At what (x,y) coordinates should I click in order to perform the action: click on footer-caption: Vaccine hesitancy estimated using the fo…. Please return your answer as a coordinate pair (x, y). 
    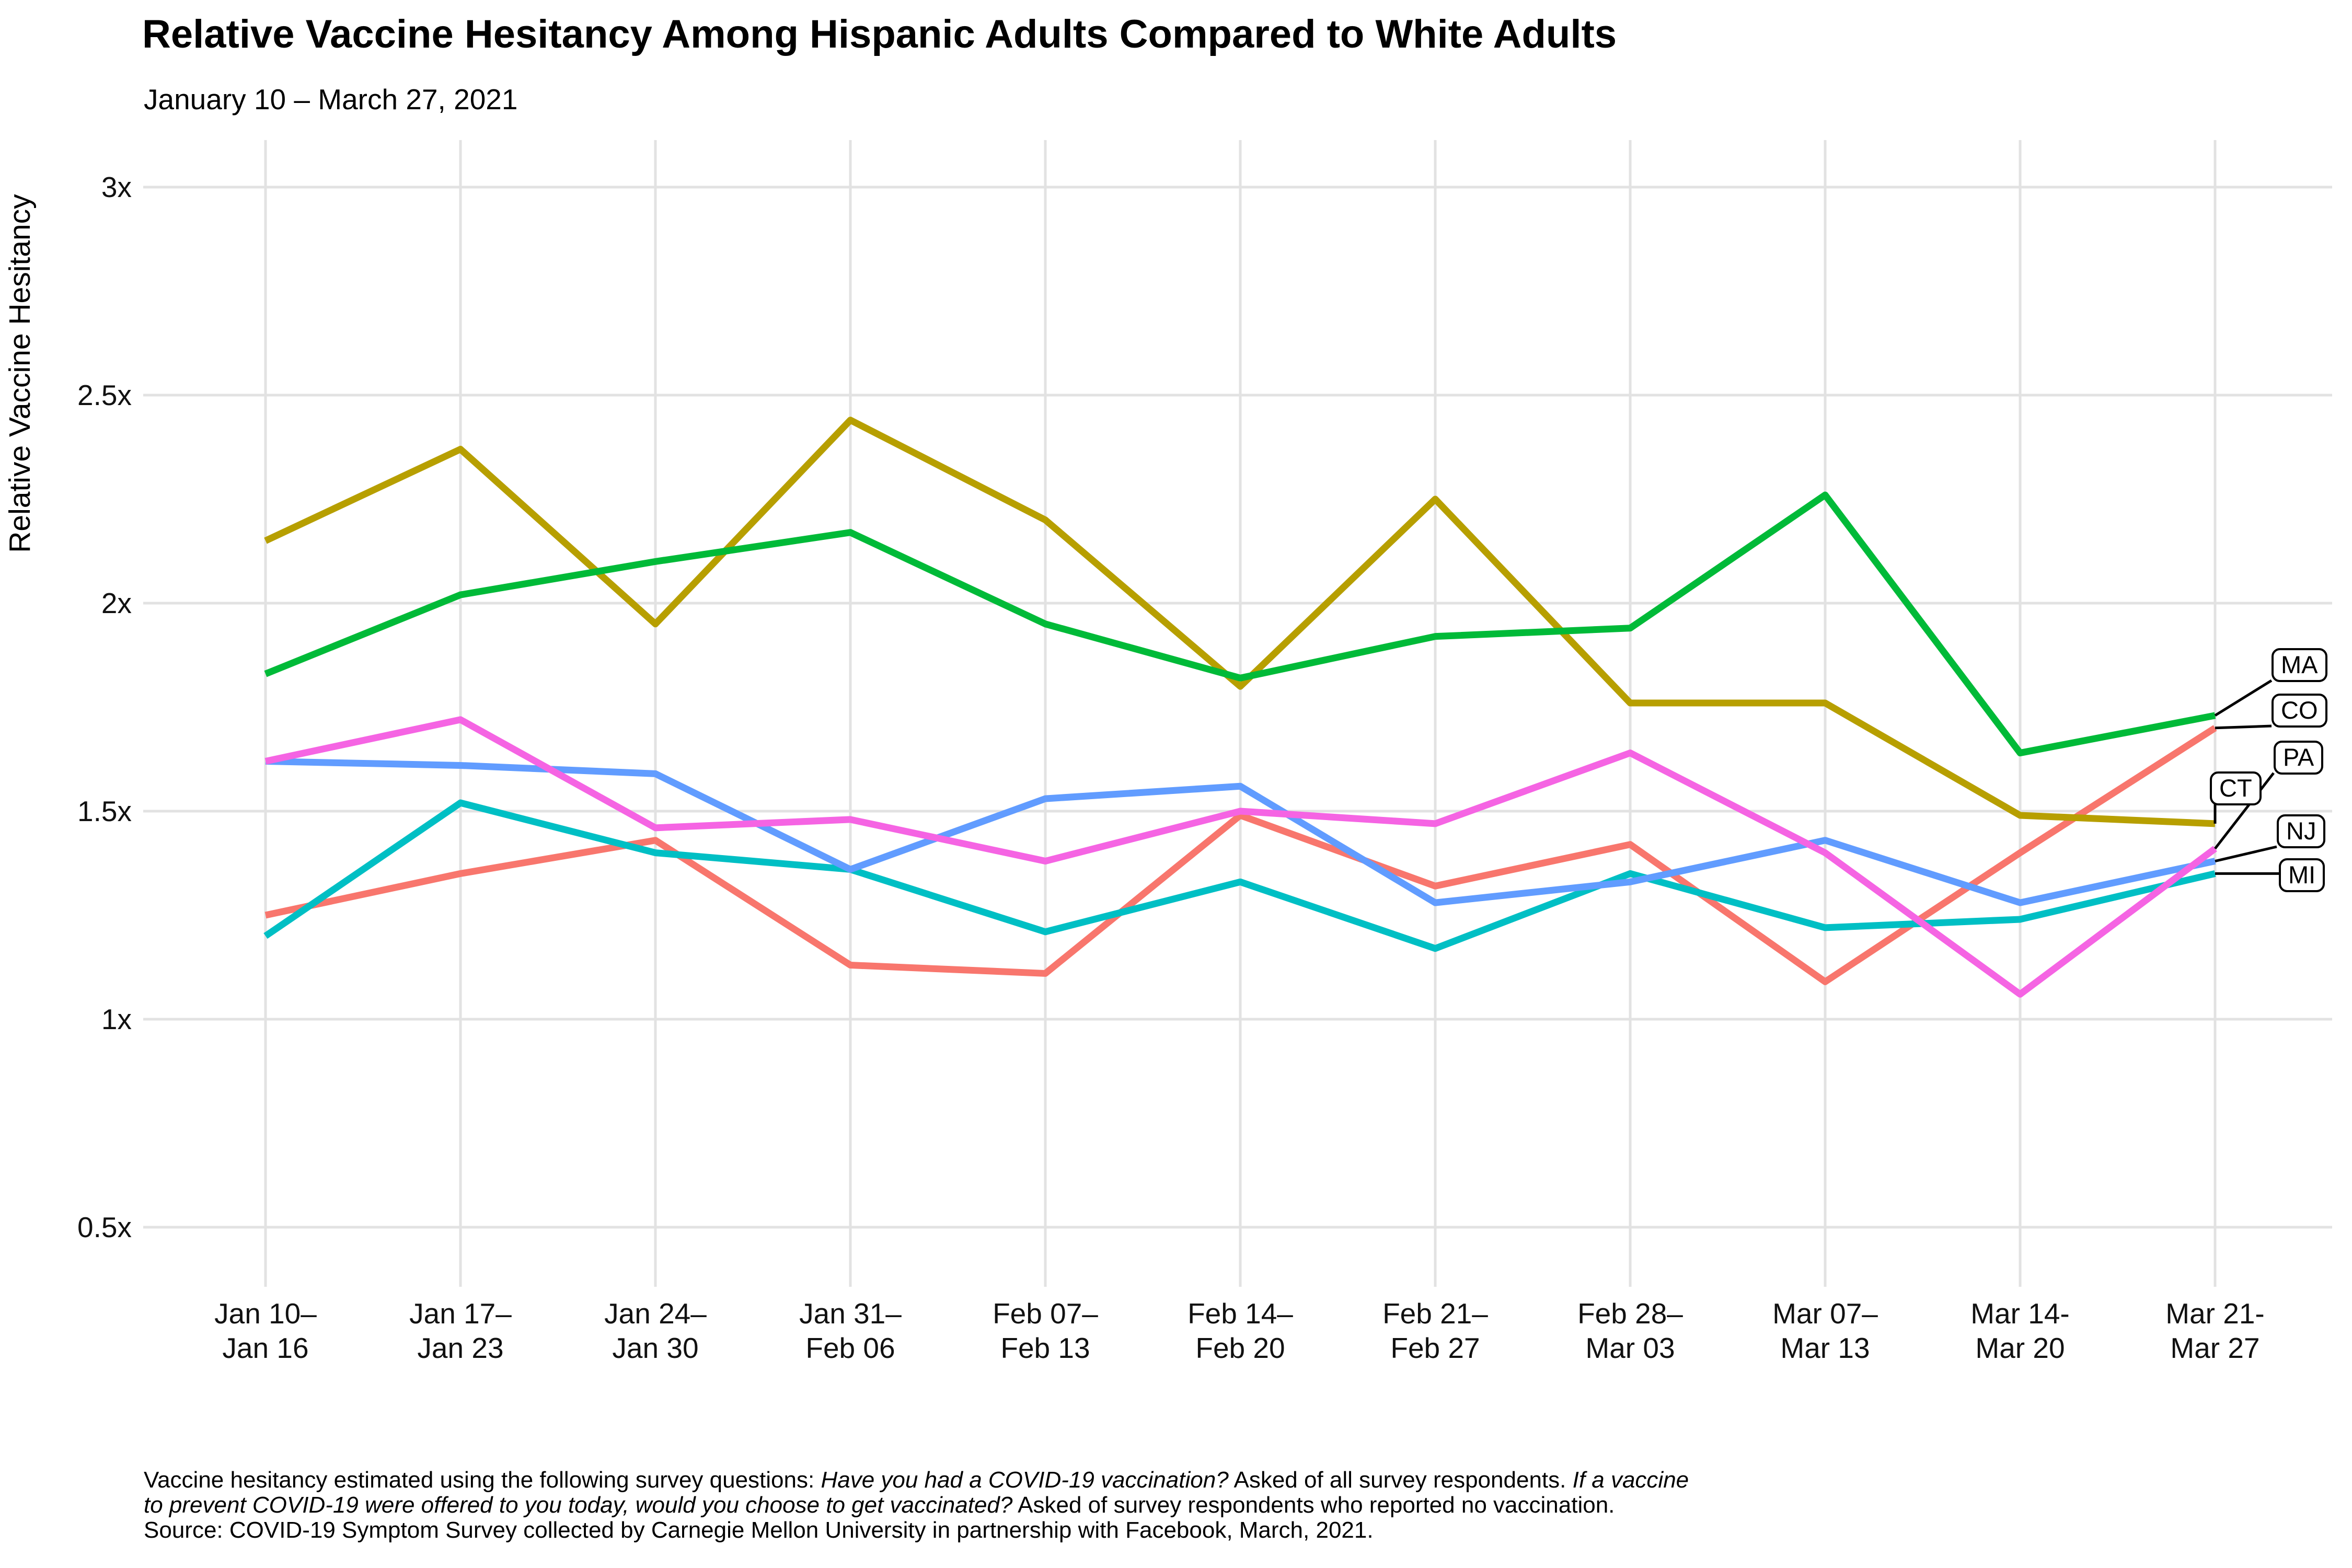
    Looking at the image, I should click on (916, 1505).